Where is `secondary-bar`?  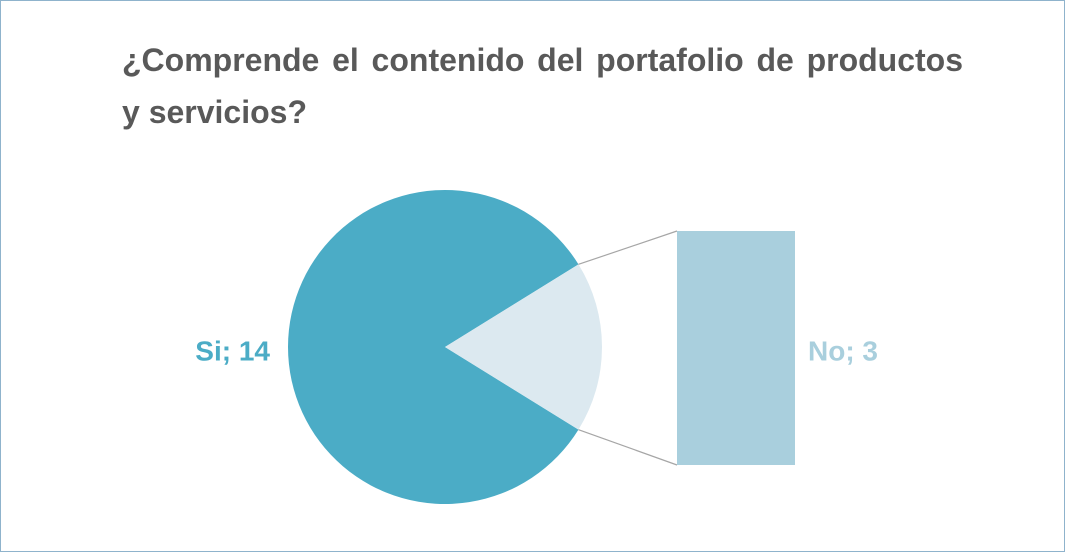 secondary-bar is located at coordinates (736, 348).